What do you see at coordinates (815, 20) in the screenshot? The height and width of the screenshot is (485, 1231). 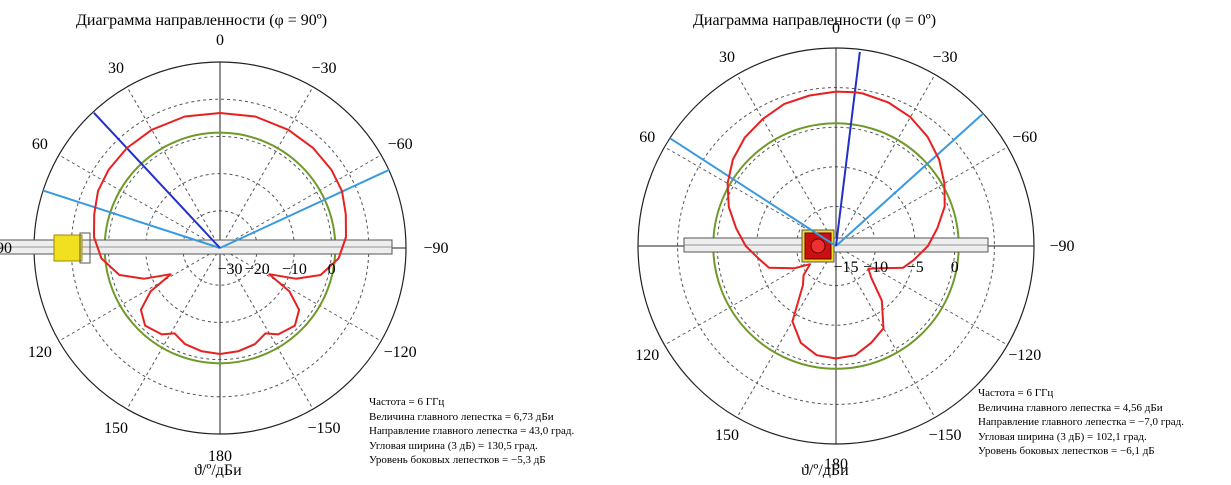 I see `chart-title: Диаграмма направленности (φ = 0º)` at bounding box center [815, 20].